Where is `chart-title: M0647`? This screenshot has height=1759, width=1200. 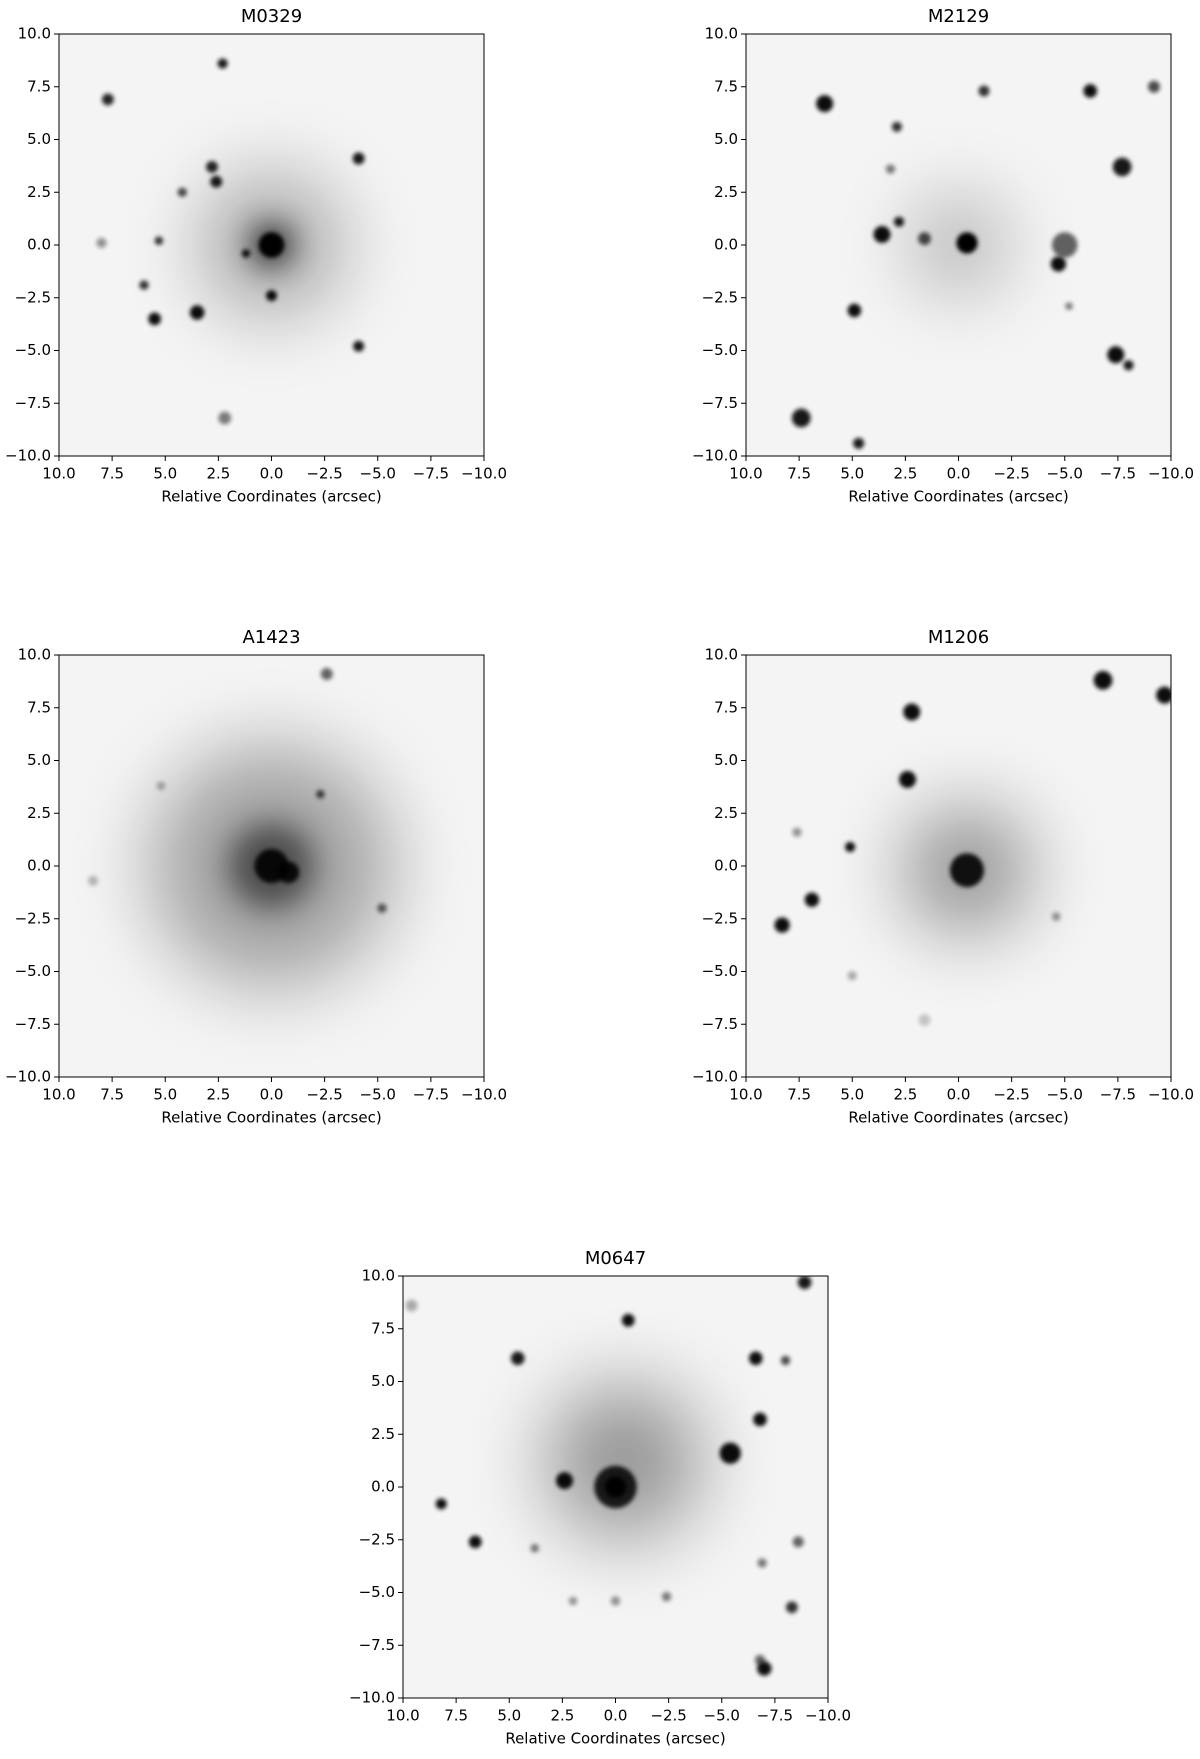
chart-title: M0647 is located at coordinates (615, 1258).